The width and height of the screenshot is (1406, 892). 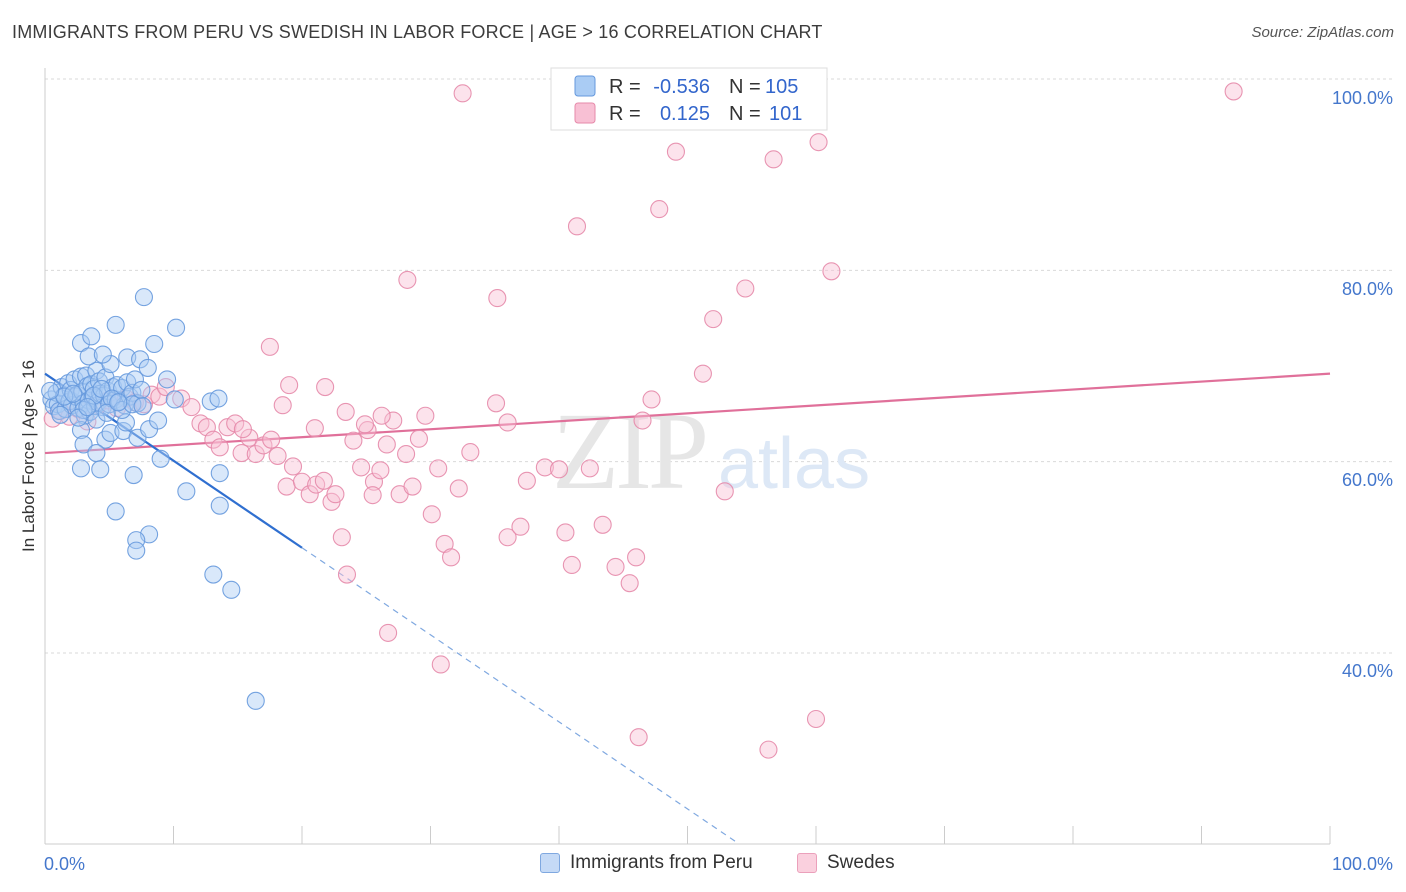 What do you see at coordinates (520, 696) in the screenshot?
I see `trend-line-peru-extension` at bounding box center [520, 696].